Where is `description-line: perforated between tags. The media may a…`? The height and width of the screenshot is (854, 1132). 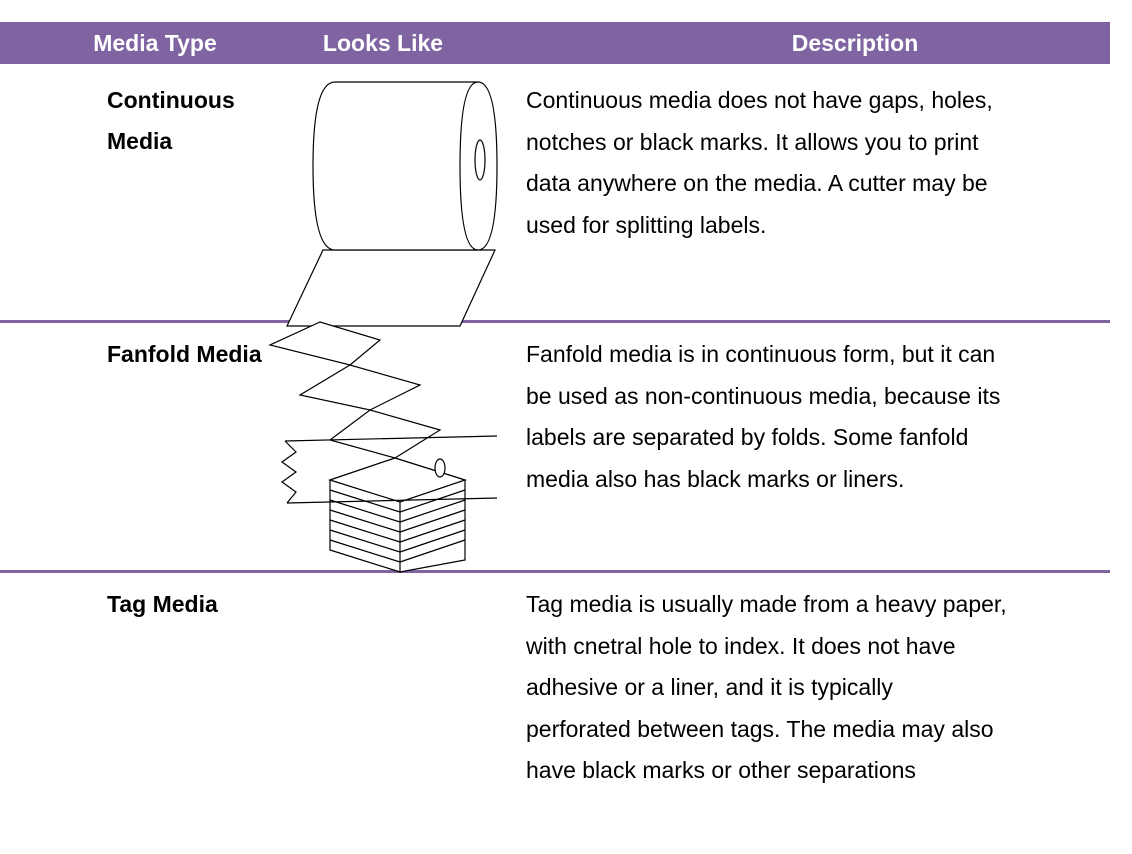 description-line: perforated between tags. The media may a… is located at coordinates (760, 728).